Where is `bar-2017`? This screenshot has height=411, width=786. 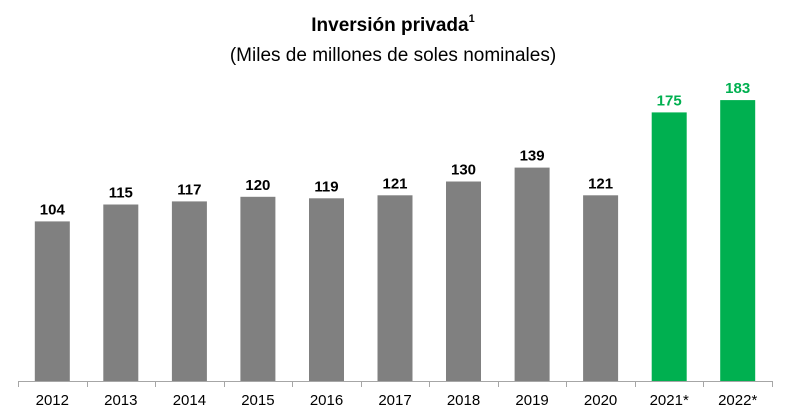
bar-2017 is located at coordinates (395, 288).